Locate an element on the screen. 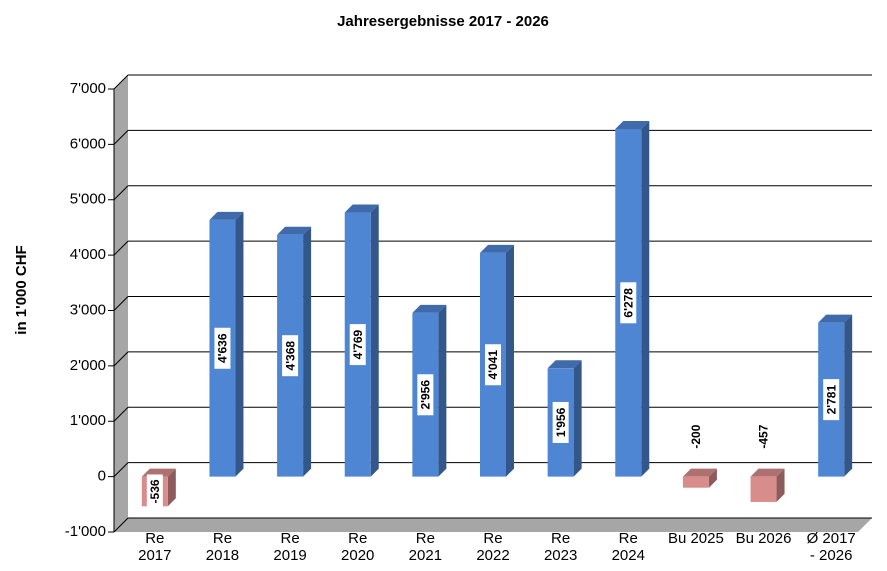 The image size is (887, 571). value-label-text: 2'956 is located at coordinates (426, 395).